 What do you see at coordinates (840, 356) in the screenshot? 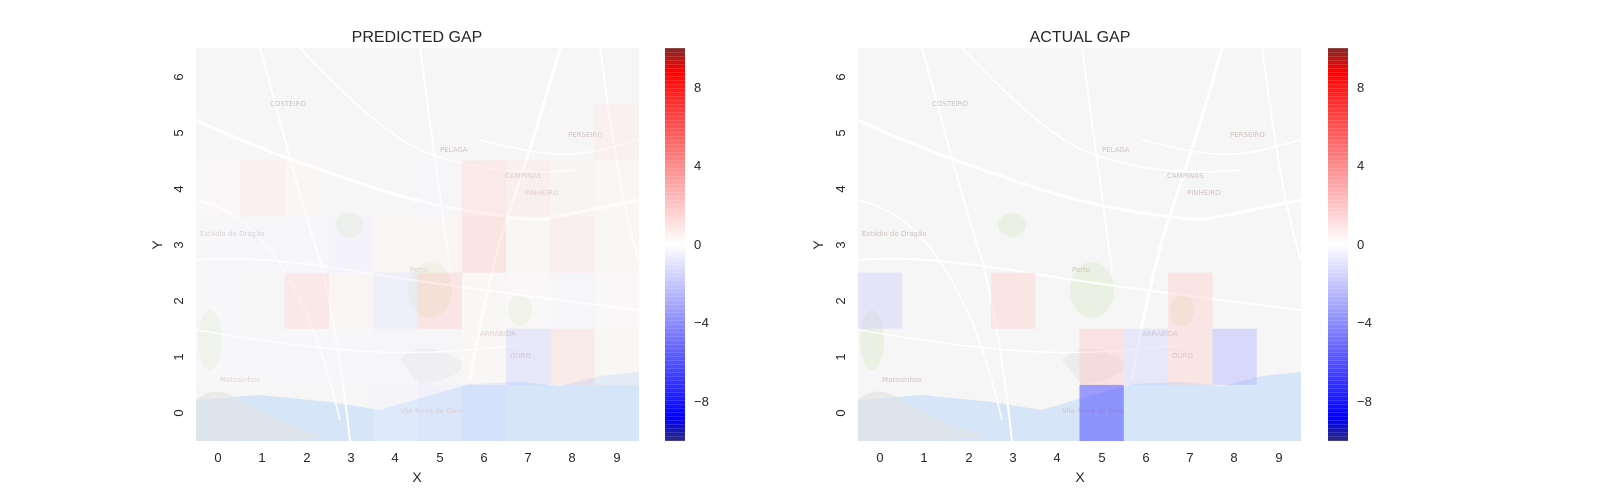
I see `y-tick-label: 1` at bounding box center [840, 356].